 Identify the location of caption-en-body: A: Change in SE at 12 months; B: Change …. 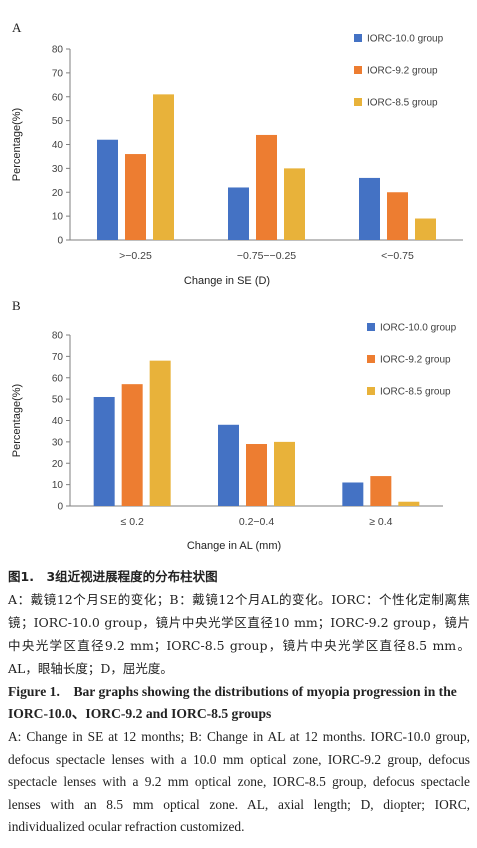
(239, 781).